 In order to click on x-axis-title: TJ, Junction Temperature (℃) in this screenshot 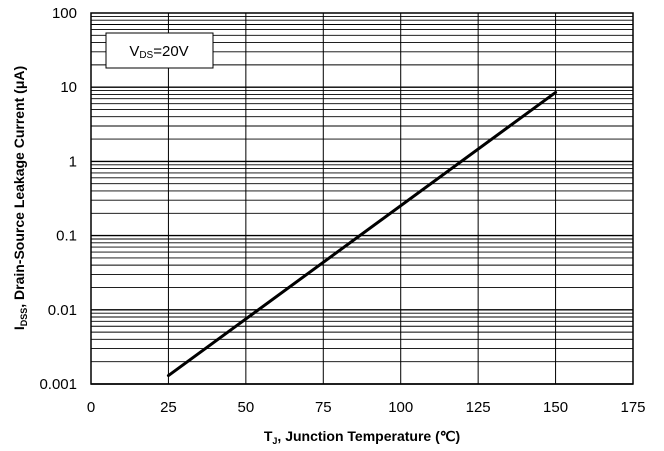, I will do `click(362, 437)`.